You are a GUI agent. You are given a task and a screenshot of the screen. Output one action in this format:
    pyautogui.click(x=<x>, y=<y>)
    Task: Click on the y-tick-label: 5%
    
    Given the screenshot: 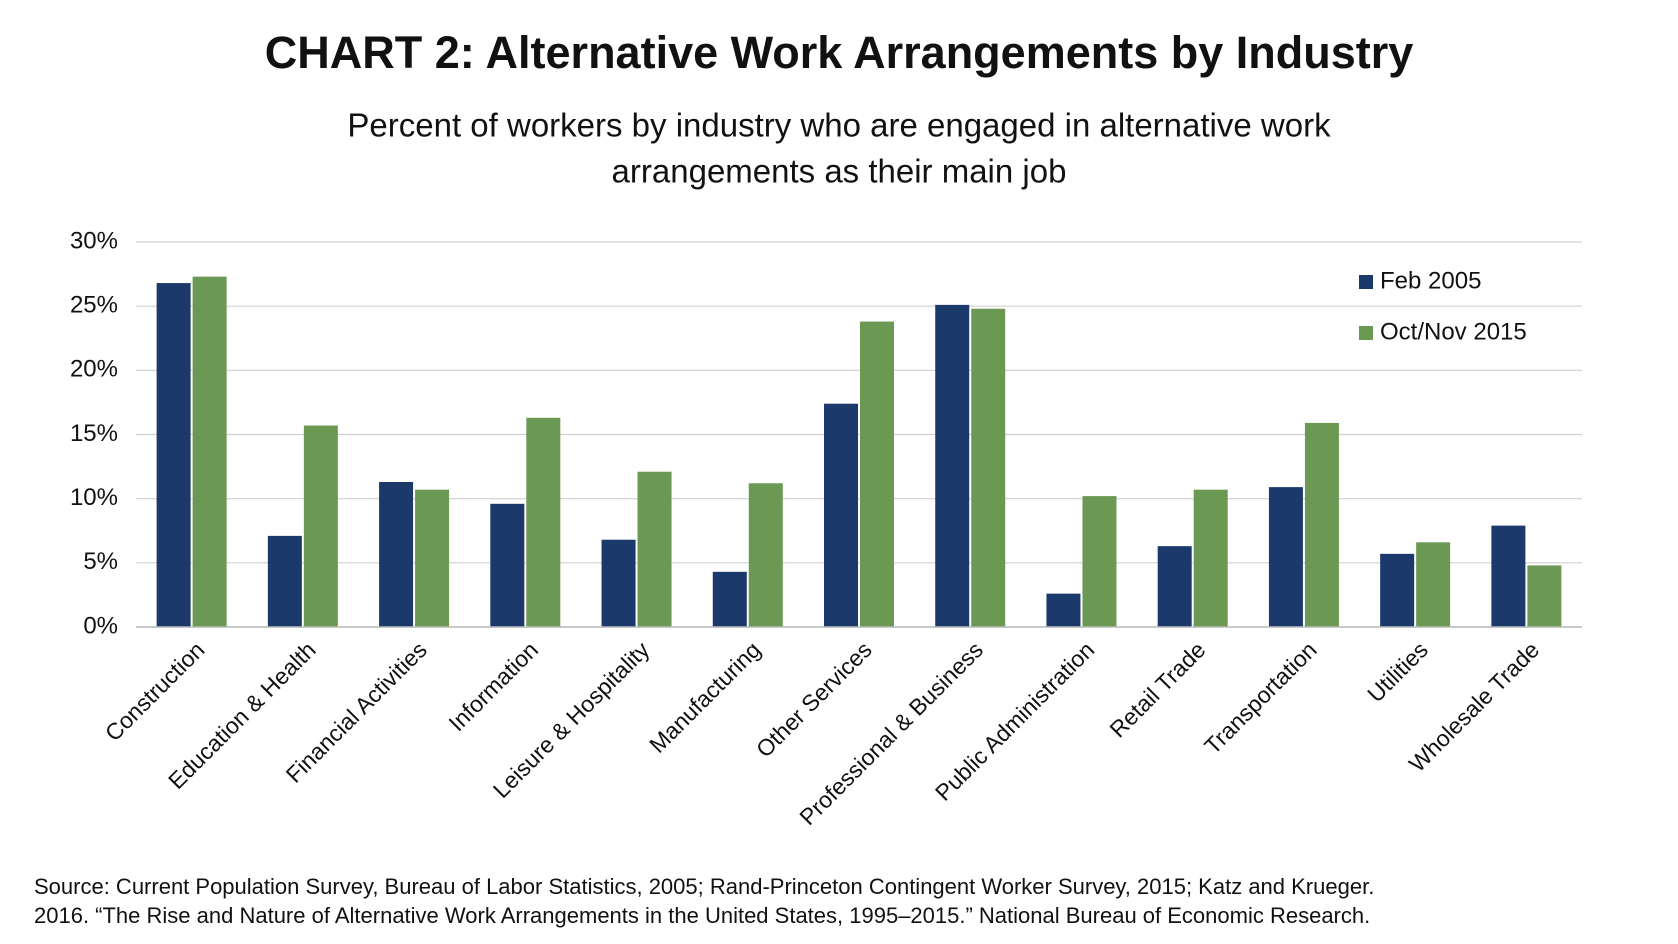 What is the action you would take?
    pyautogui.click(x=100, y=561)
    